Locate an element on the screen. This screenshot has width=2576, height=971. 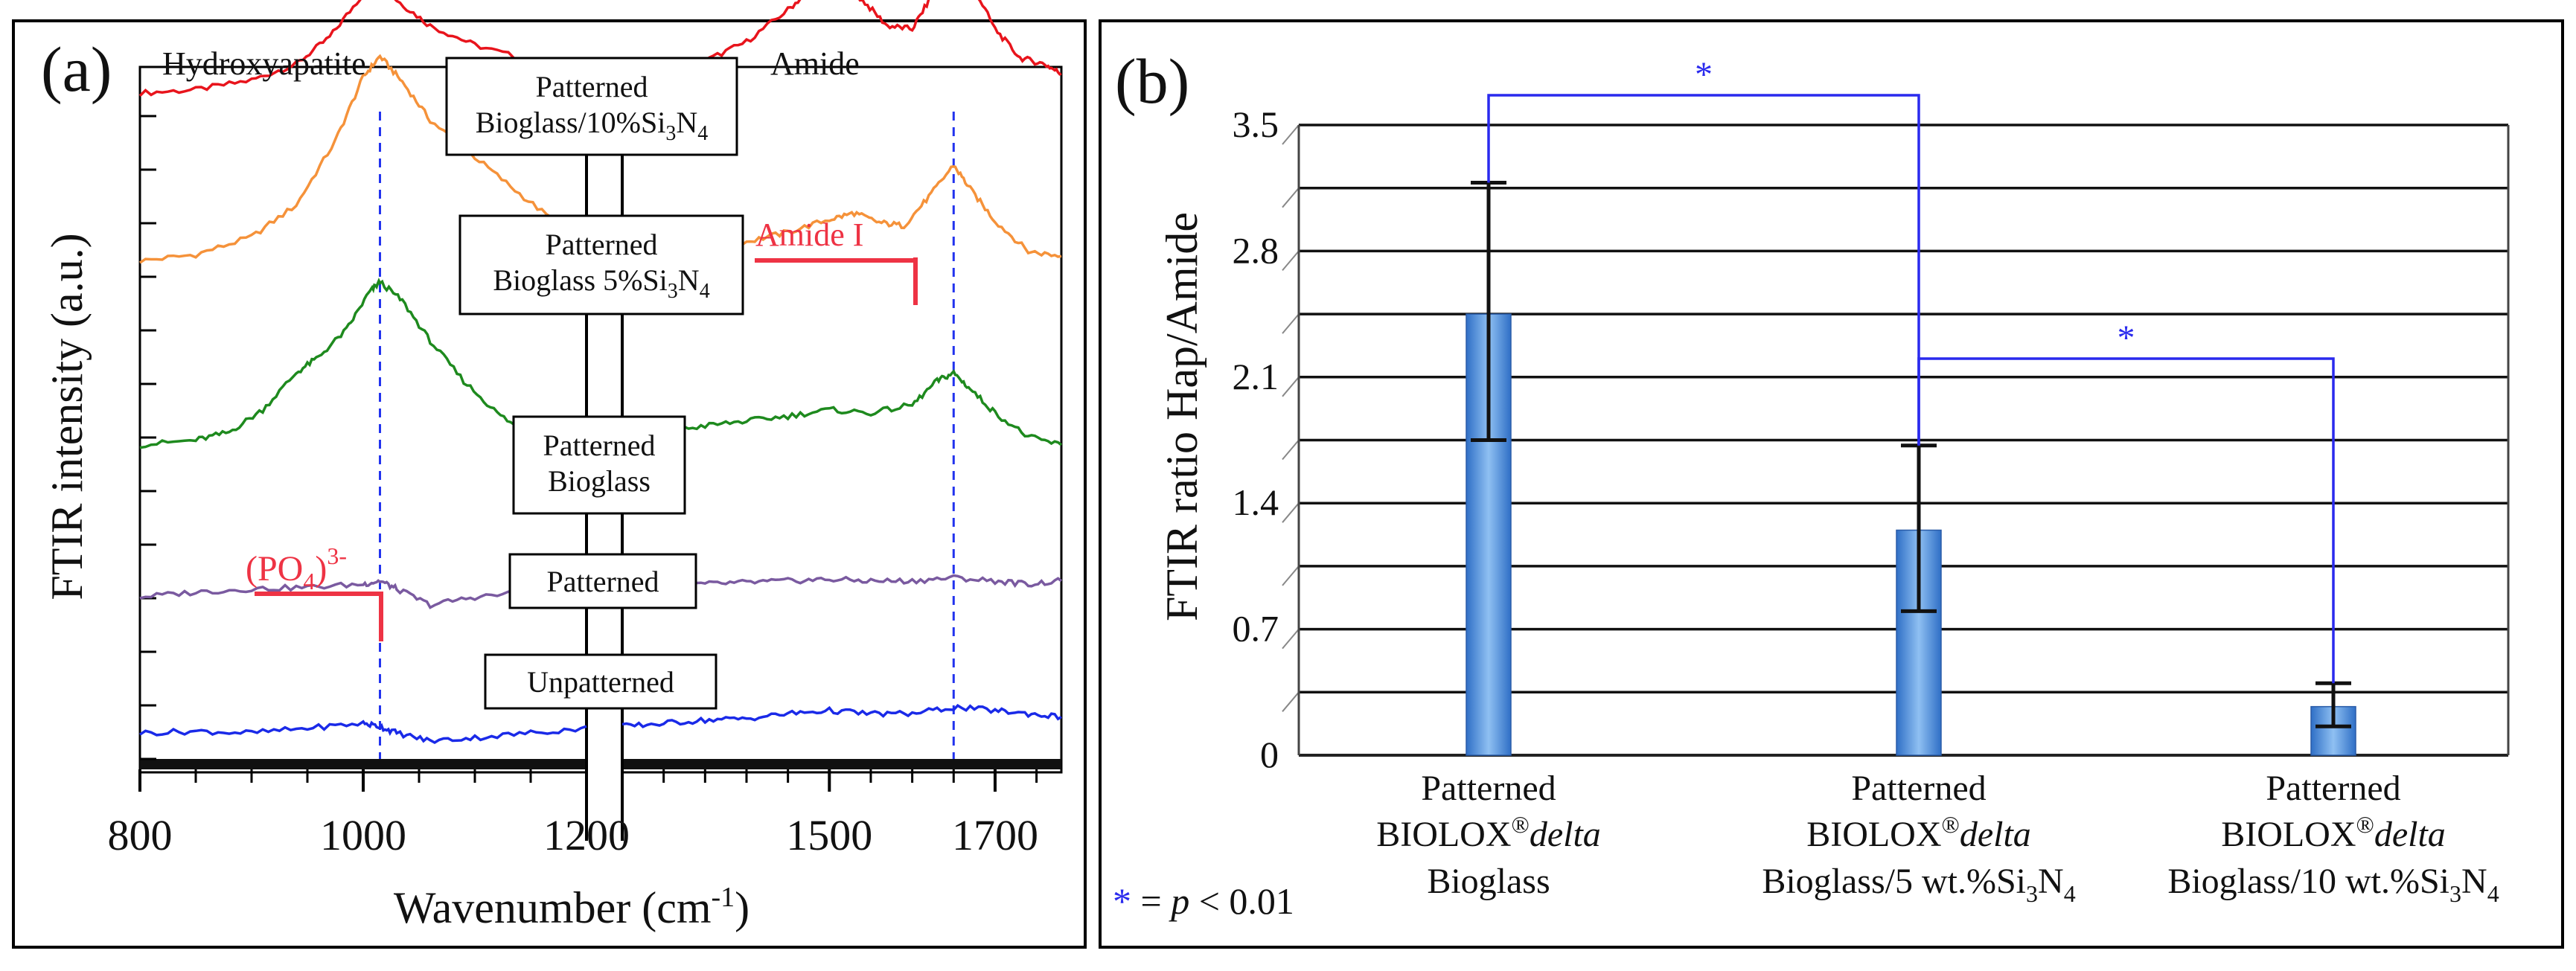
x-tick-label: 1200 is located at coordinates (586, 835).